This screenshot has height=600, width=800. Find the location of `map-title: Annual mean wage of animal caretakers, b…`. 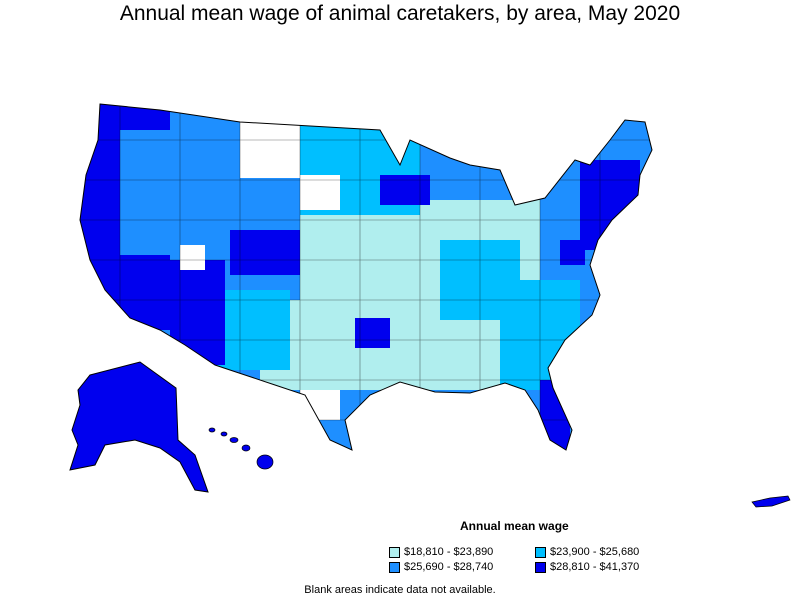

map-title: Annual mean wage of animal caretakers, b… is located at coordinates (400, 13).